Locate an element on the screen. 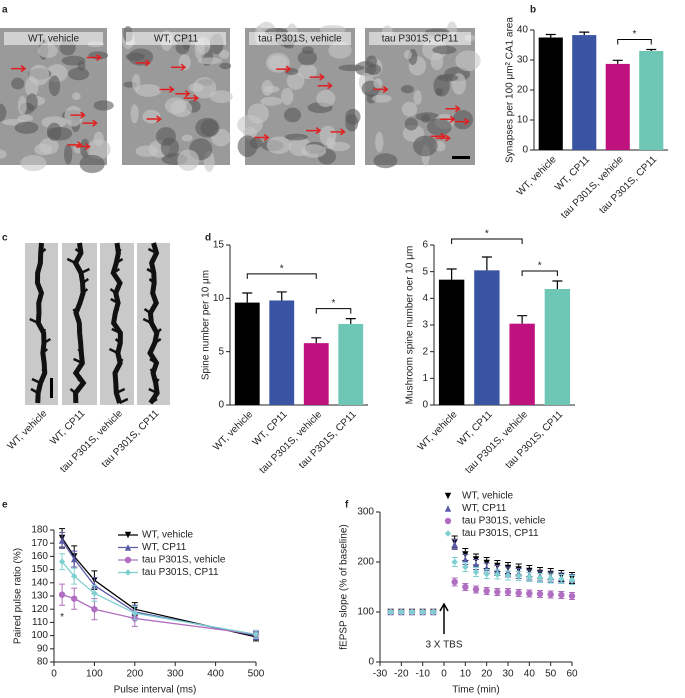 This screenshot has height=698, width=685. y-tick-label: 170 is located at coordinates (39, 543).